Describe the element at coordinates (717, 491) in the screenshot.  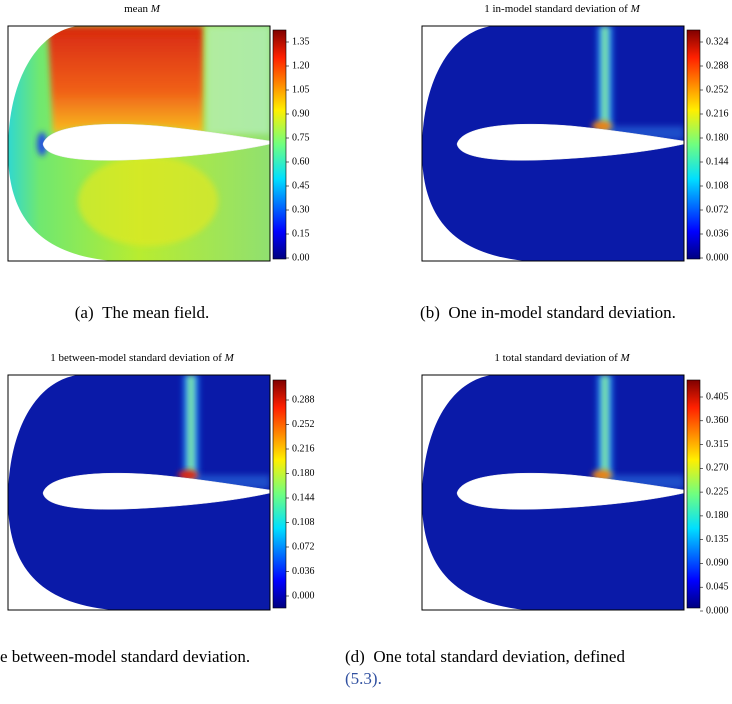
I see `colorbar-tick-label: 0.225` at that location.